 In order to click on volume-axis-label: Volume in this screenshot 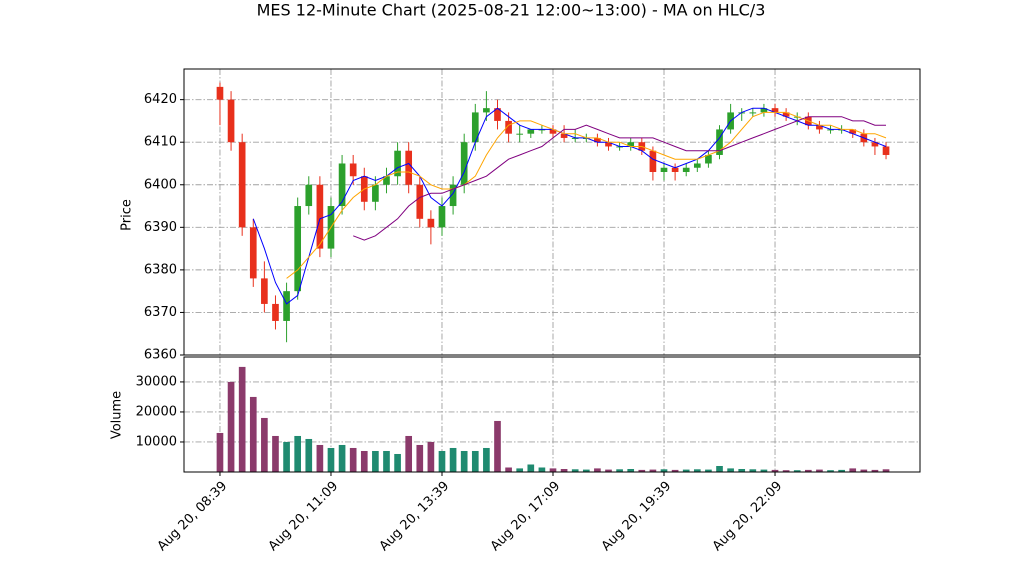, I will do `click(117, 415)`.